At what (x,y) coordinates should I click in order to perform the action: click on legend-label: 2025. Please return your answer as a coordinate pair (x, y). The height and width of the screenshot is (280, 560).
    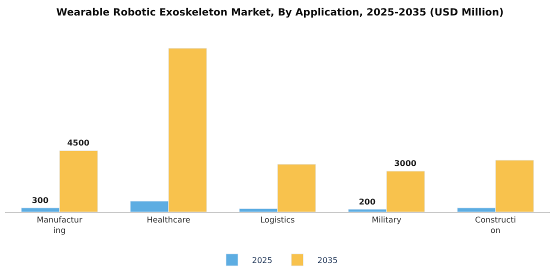
    Looking at the image, I should click on (262, 261).